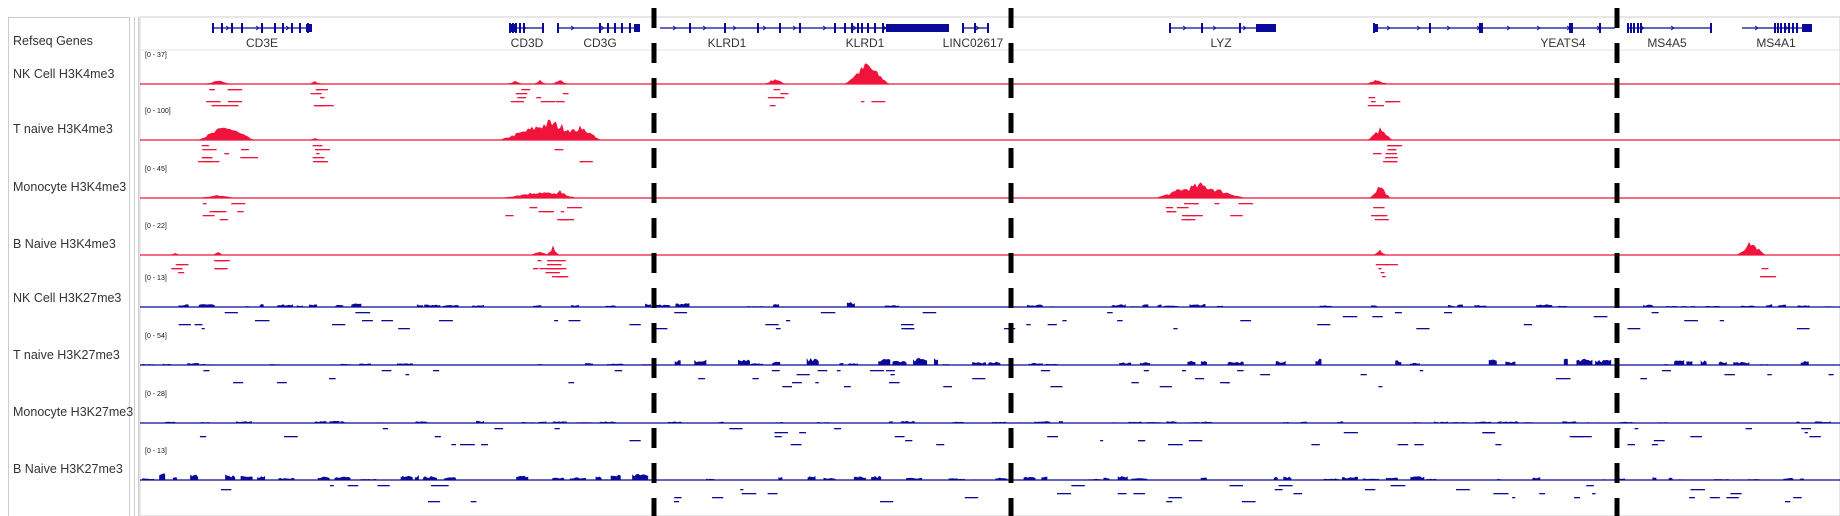 The height and width of the screenshot is (516, 1840). What do you see at coordinates (894, 36) in the screenshot?
I see `gene-klrd1: KLRD1` at bounding box center [894, 36].